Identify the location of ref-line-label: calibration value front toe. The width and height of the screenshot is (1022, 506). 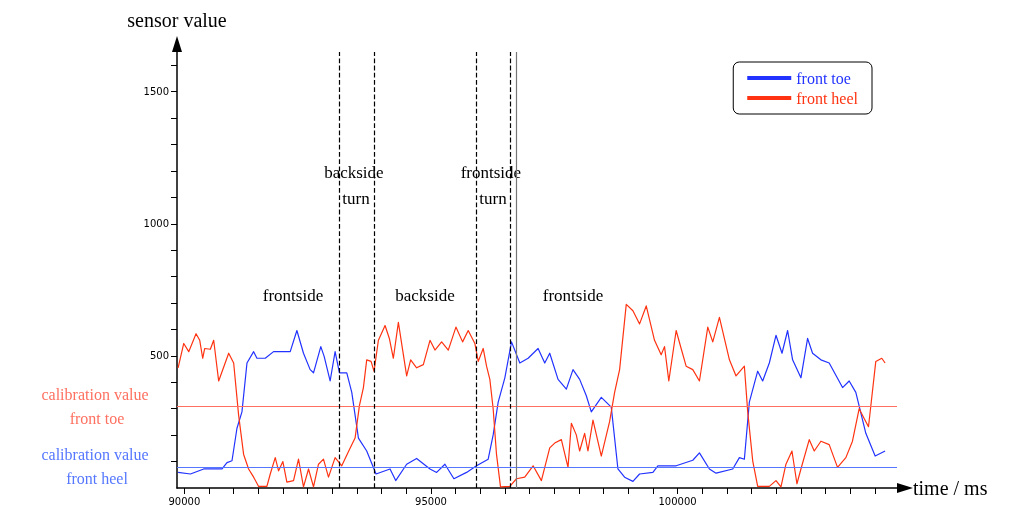
(97, 406).